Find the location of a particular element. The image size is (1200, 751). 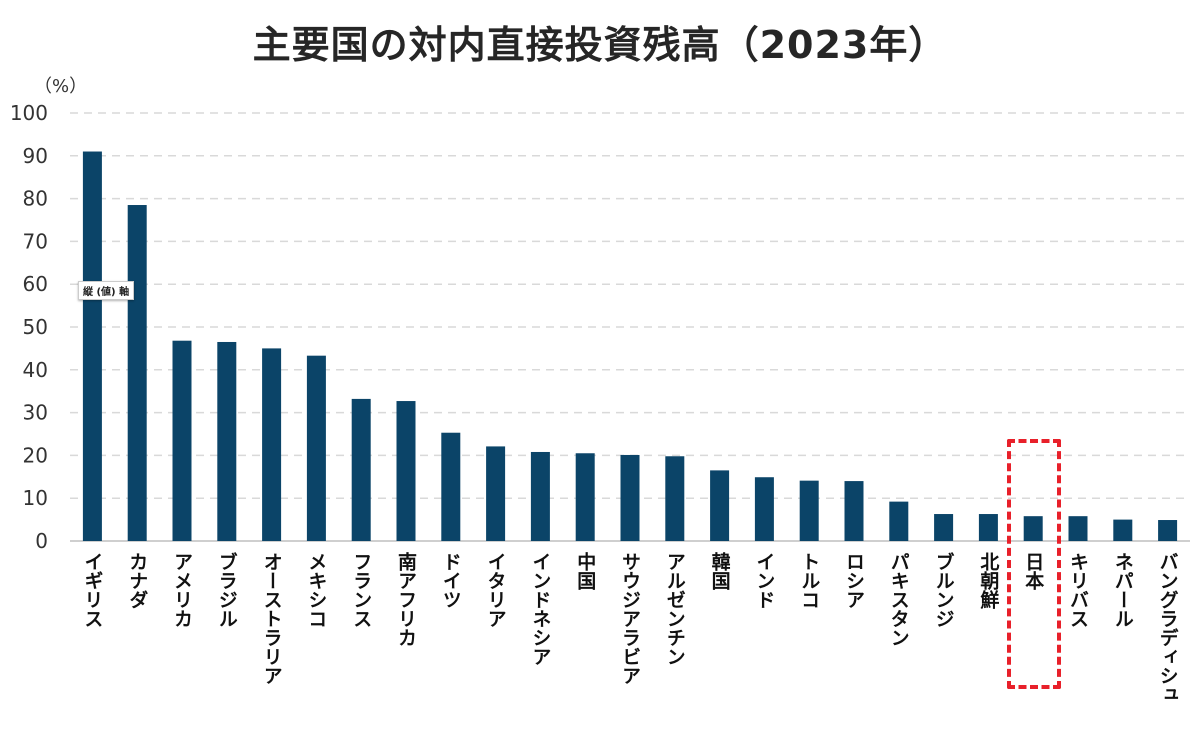

y-tick-label: 60 is located at coordinates (35, 284).